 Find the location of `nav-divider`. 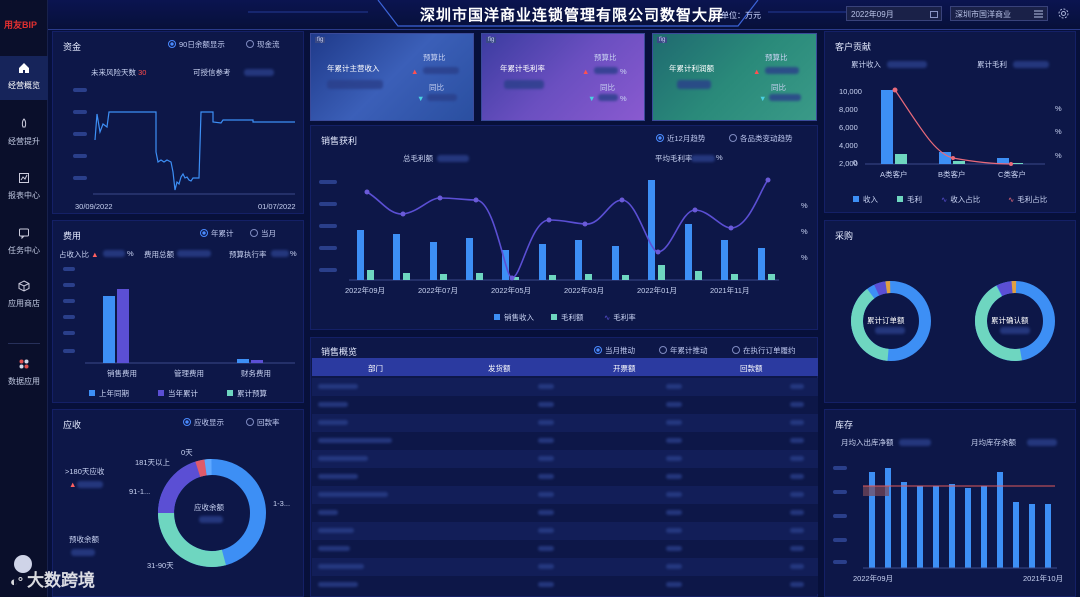

nav-divider is located at coordinates (24, 343).